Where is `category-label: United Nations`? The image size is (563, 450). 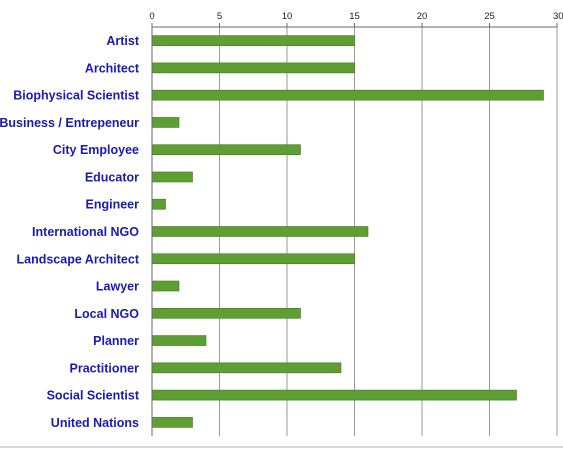 category-label: United Nations is located at coordinates (95, 423).